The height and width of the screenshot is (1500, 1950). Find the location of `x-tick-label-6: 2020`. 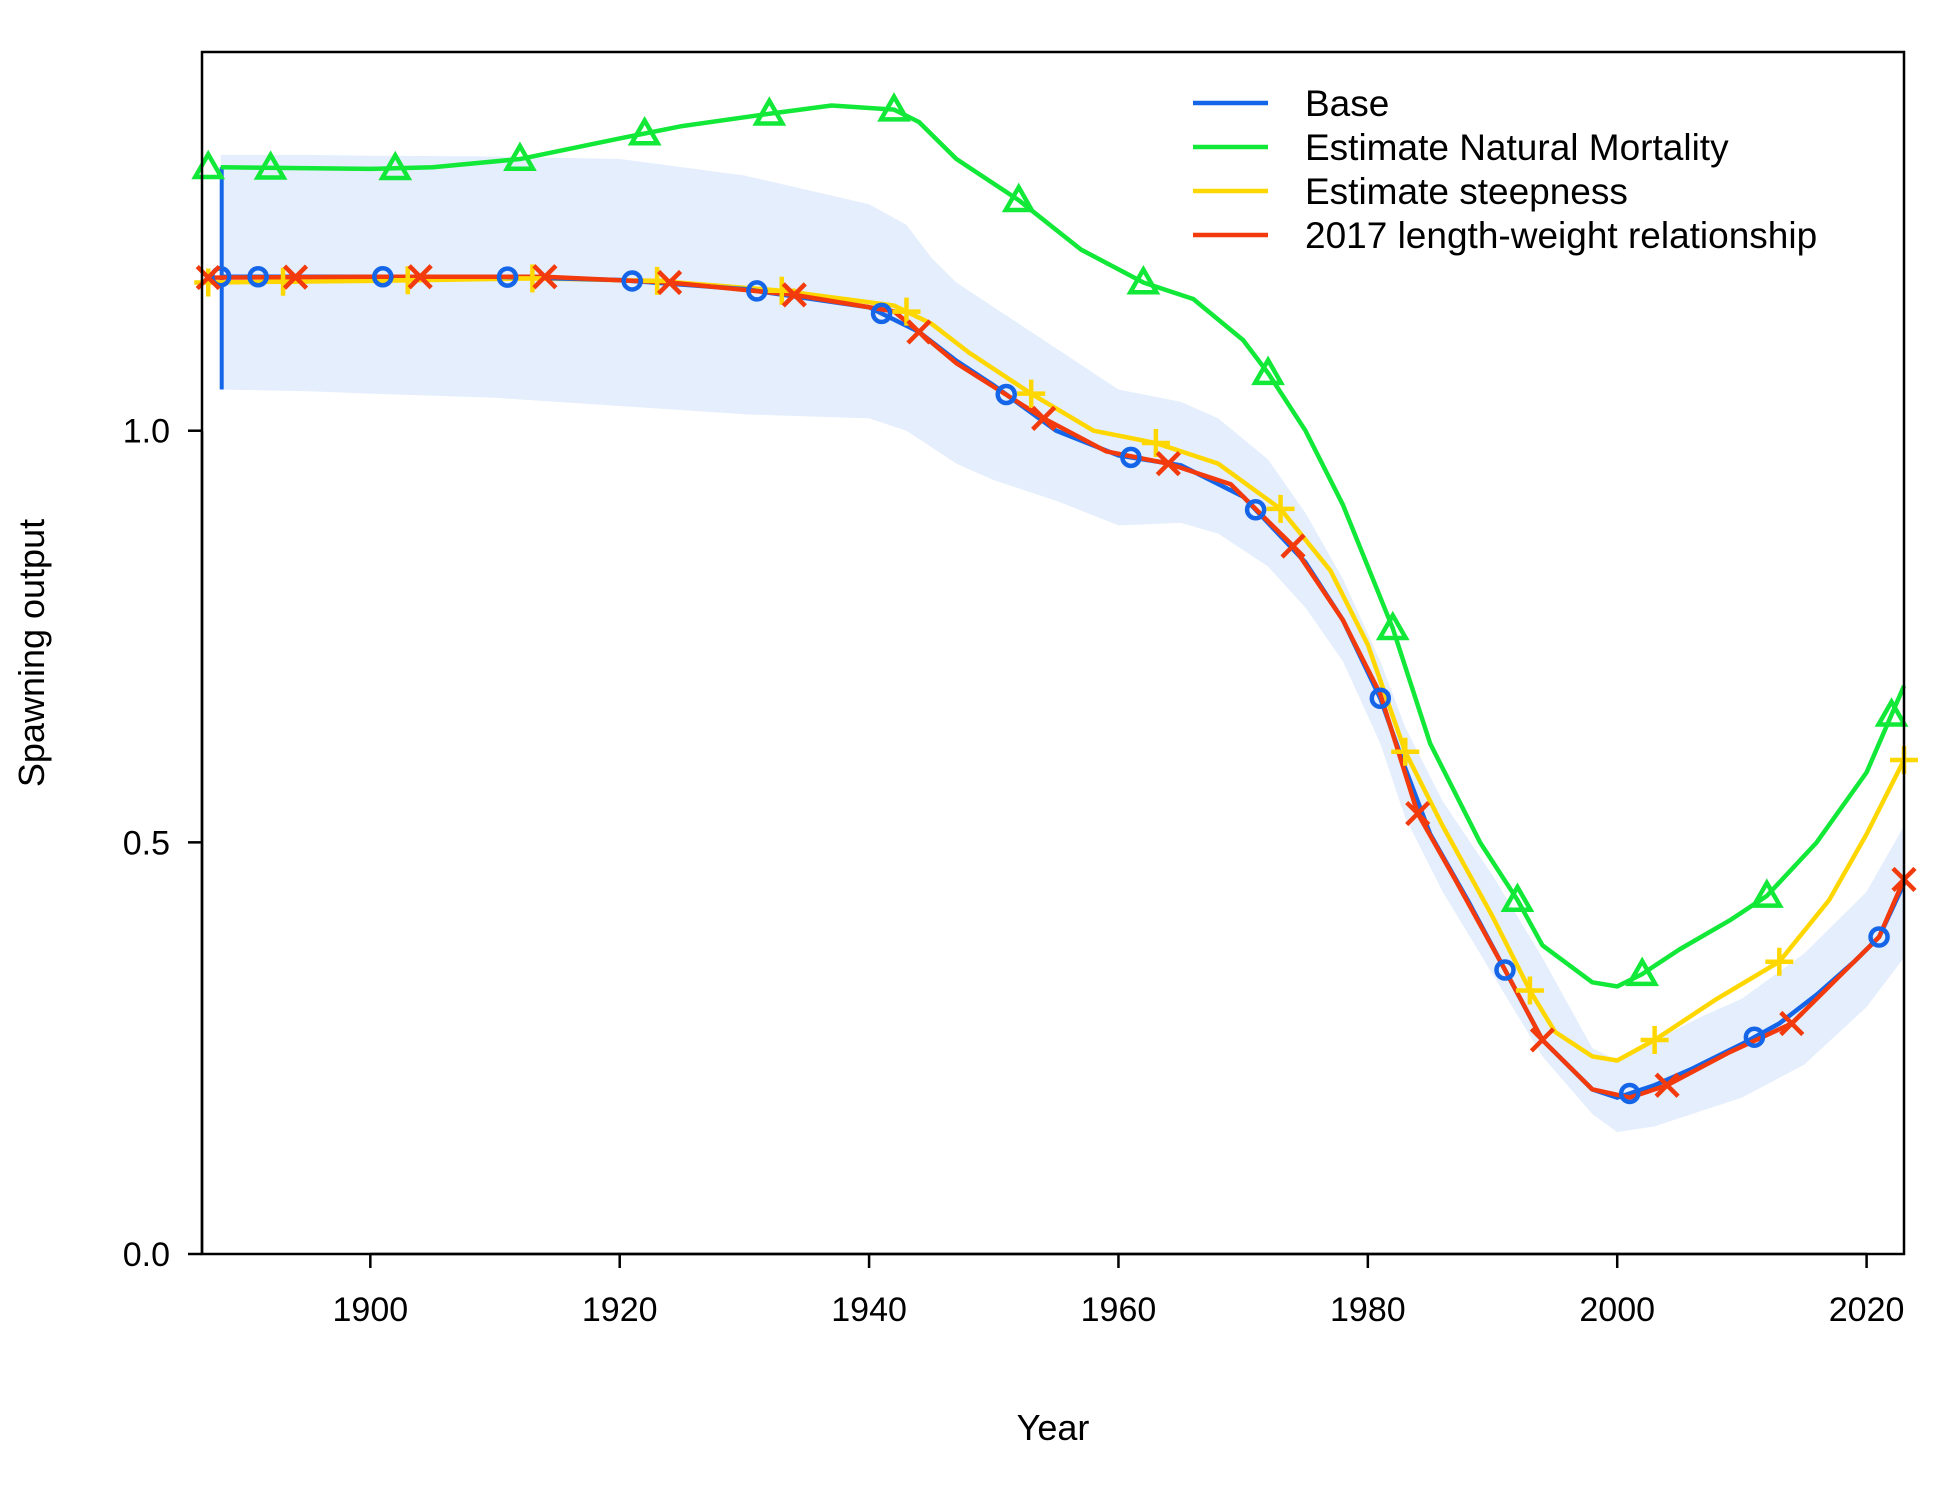

x-tick-label-6: 2020 is located at coordinates (1867, 1310).